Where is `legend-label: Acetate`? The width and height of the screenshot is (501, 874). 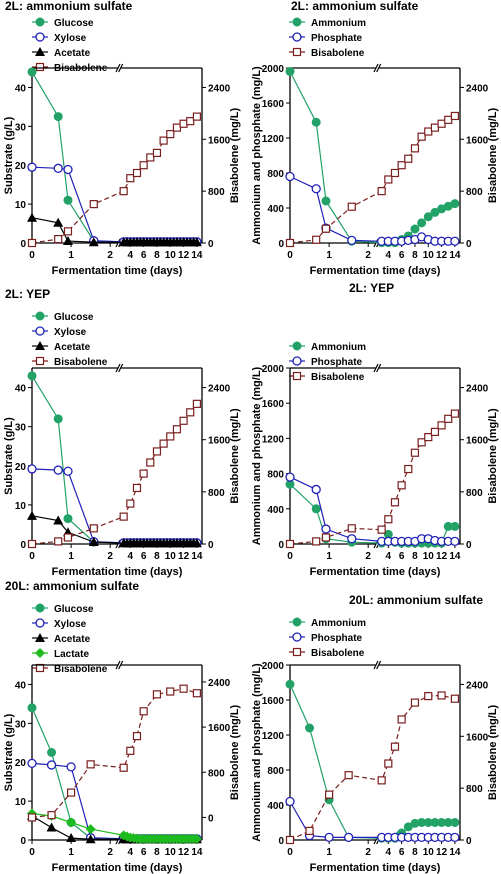
legend-label: Acetate is located at coordinates (72, 639).